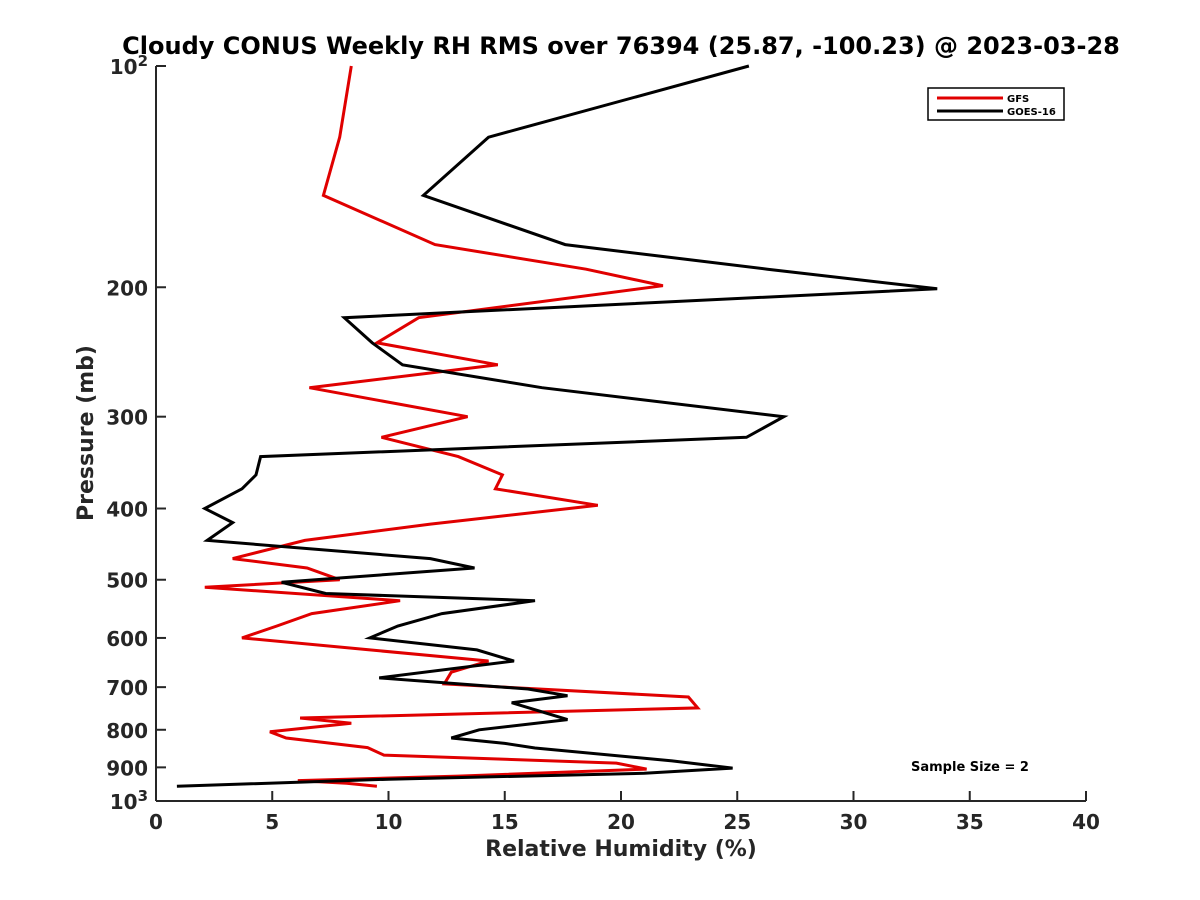 The image size is (1200, 900). I want to click on x-tick-label: 20, so click(621, 822).